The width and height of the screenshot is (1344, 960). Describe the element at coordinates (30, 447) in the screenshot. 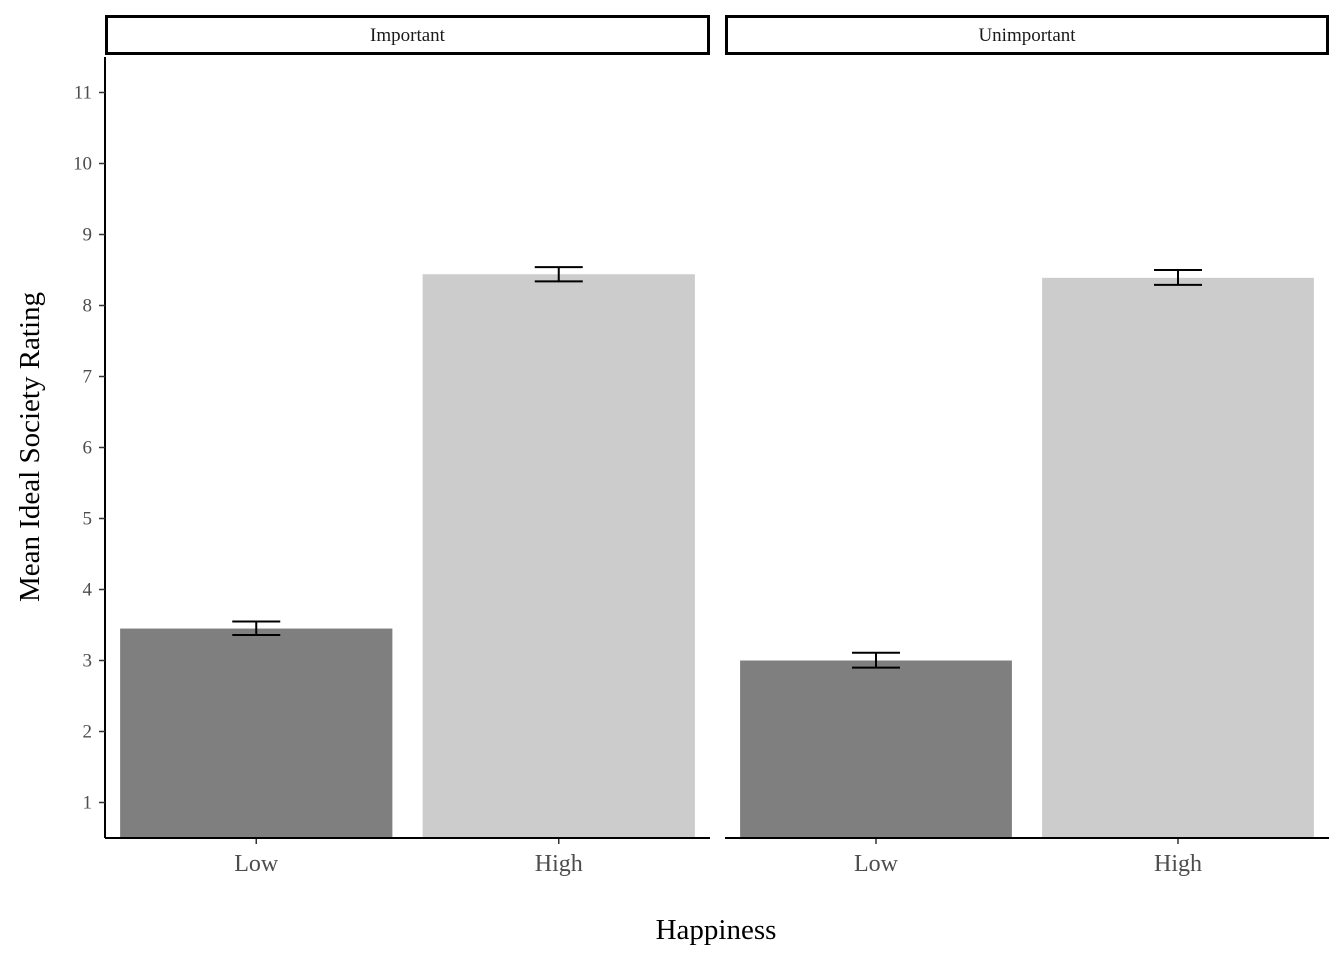

I see `y-axis-title: Mean Ideal Society Rating` at that location.